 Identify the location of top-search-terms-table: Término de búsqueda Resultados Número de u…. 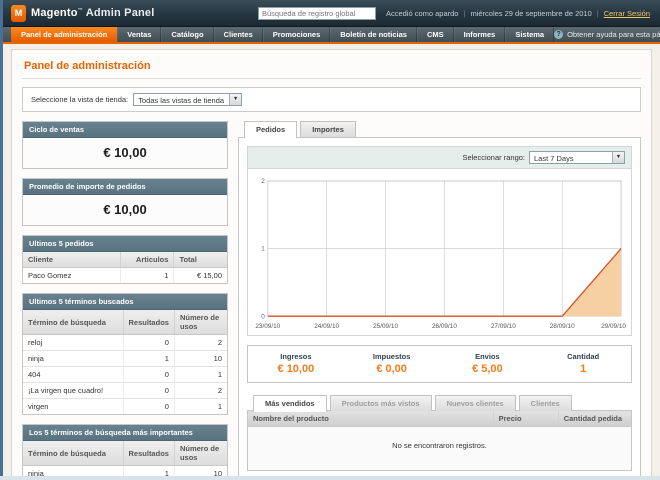
(125, 460).